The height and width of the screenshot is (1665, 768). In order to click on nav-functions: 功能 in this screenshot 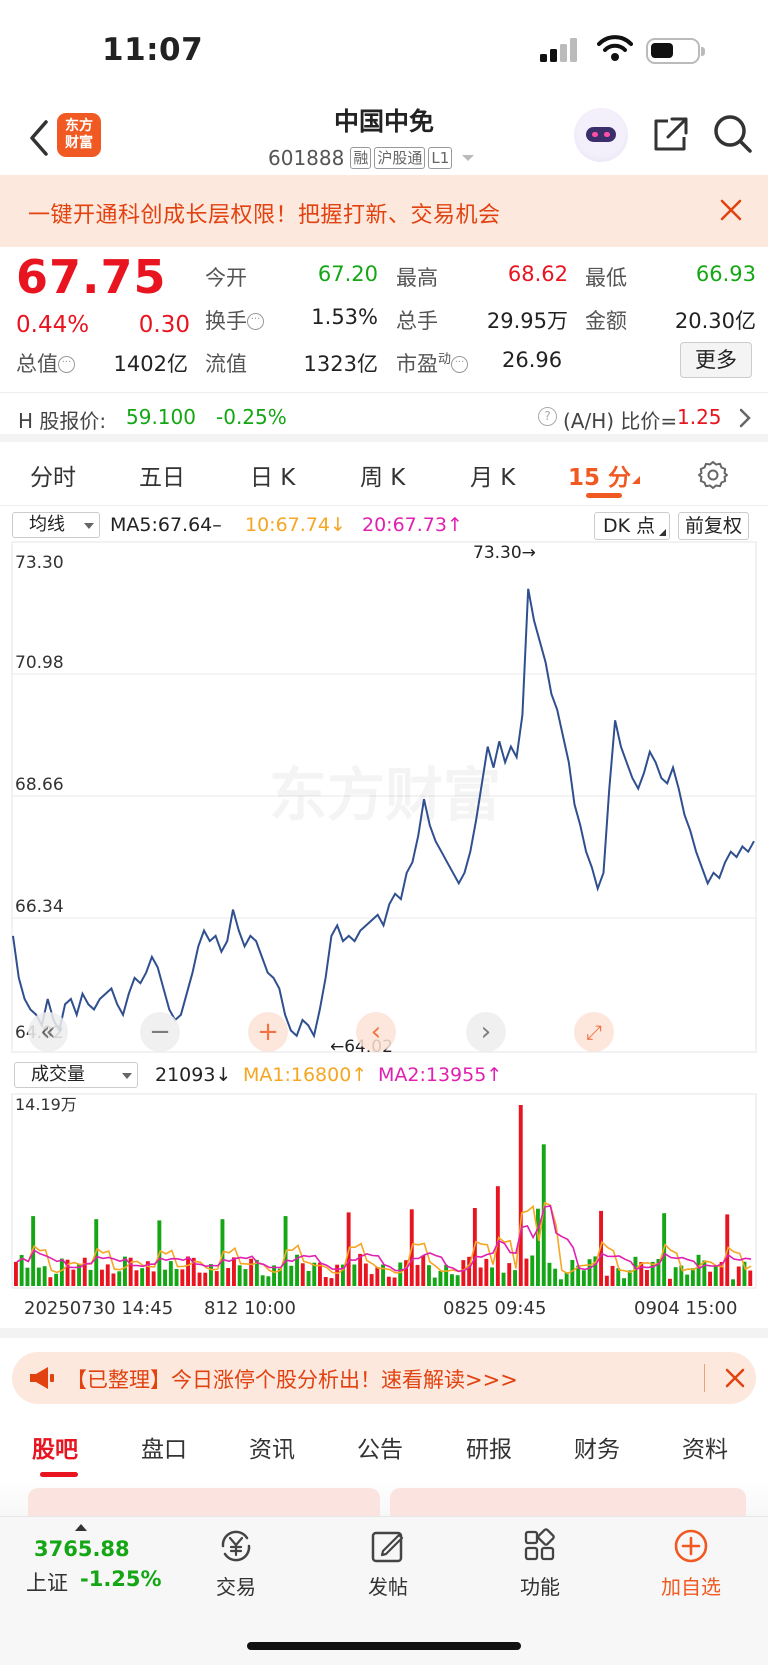, I will do `click(540, 1563)`.